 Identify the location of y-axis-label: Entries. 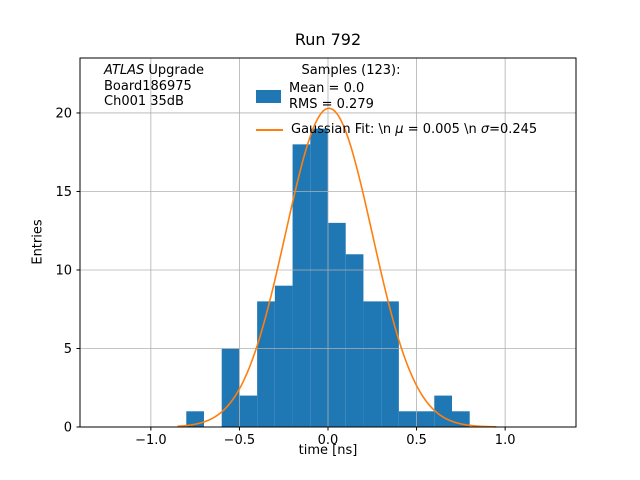
(38, 242).